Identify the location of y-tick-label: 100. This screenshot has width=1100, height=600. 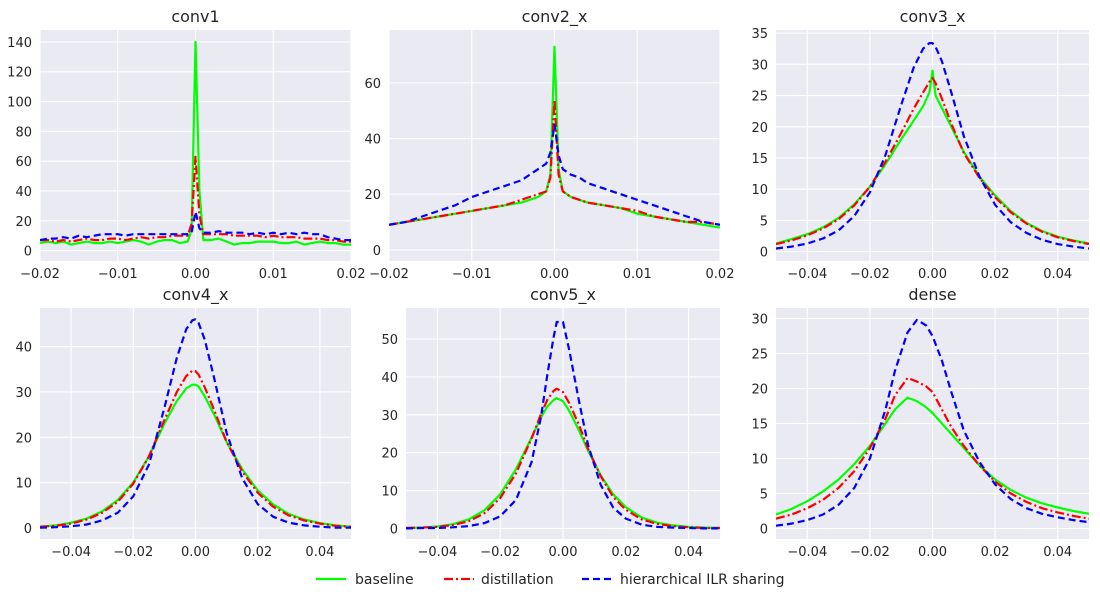
(19, 103).